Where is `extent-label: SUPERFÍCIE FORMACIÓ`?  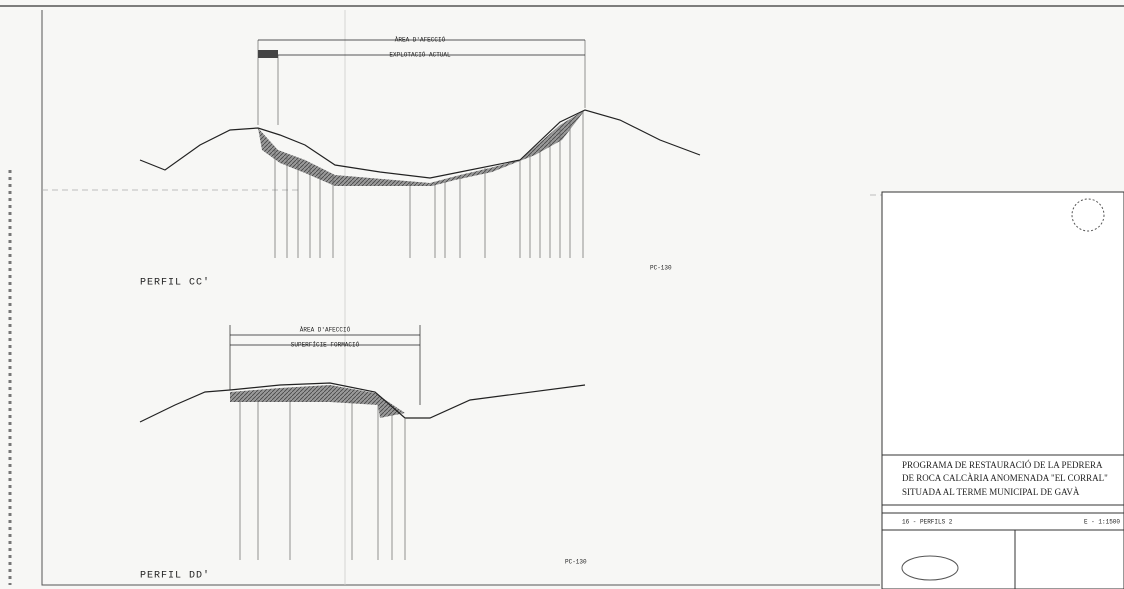
extent-label: SUPERFÍCIE FORMACIÓ is located at coordinates (325, 345).